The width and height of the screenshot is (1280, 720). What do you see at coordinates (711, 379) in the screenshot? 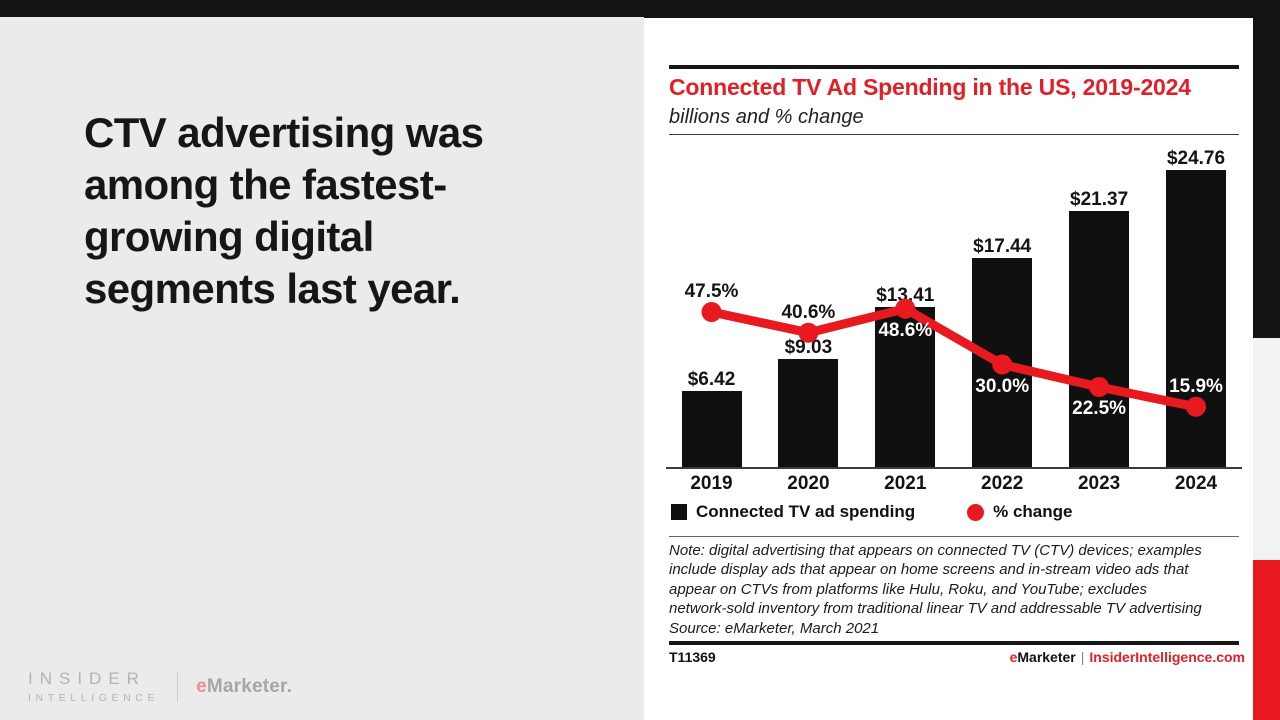
I see `bar-value-label: $6.42` at bounding box center [711, 379].